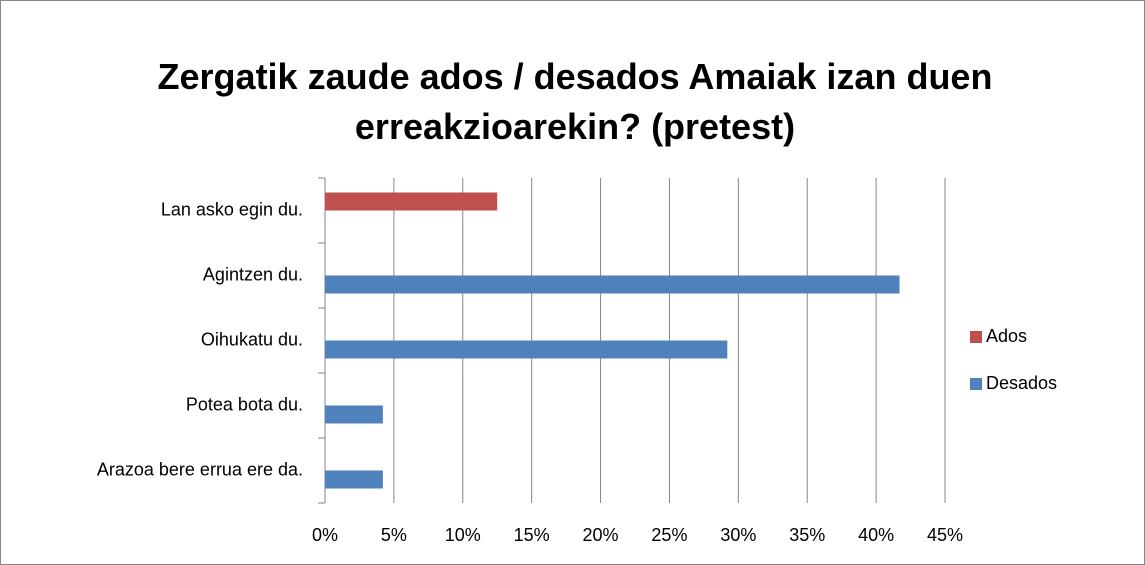 The width and height of the screenshot is (1145, 565). What do you see at coordinates (876, 535) in the screenshot?
I see `x-tick-label: 40%` at bounding box center [876, 535].